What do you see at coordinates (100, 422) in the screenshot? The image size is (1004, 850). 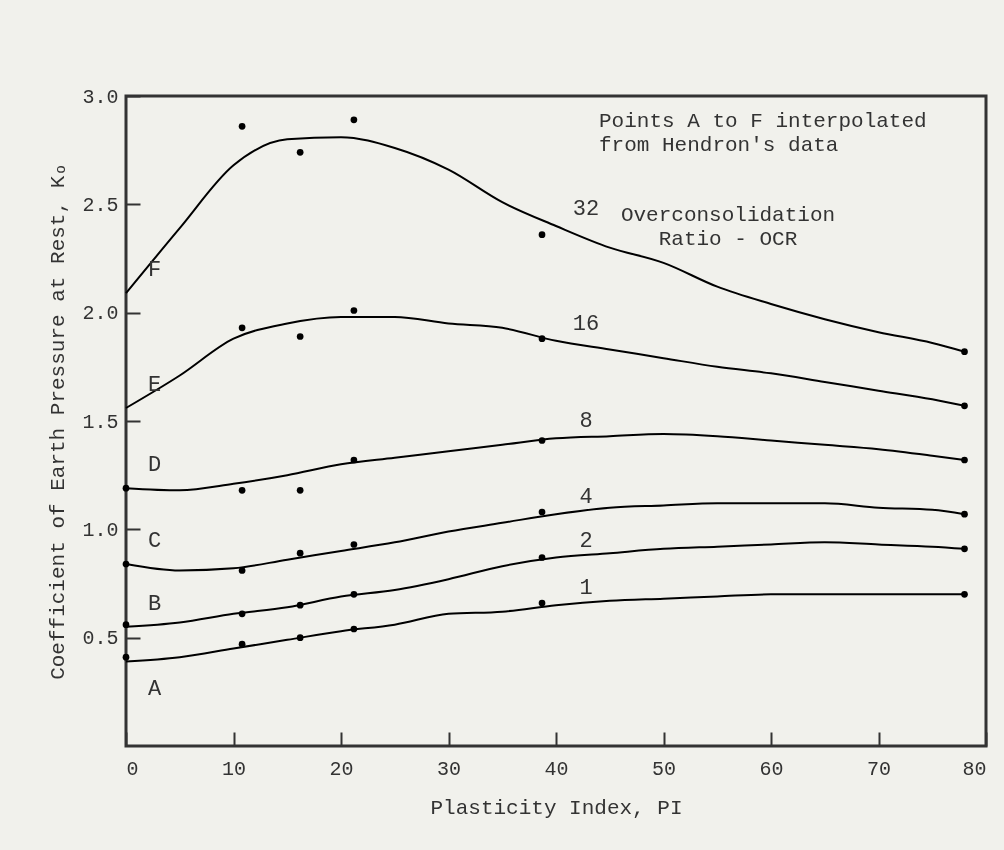 I see `y-tick-label: 1.5` at bounding box center [100, 422].